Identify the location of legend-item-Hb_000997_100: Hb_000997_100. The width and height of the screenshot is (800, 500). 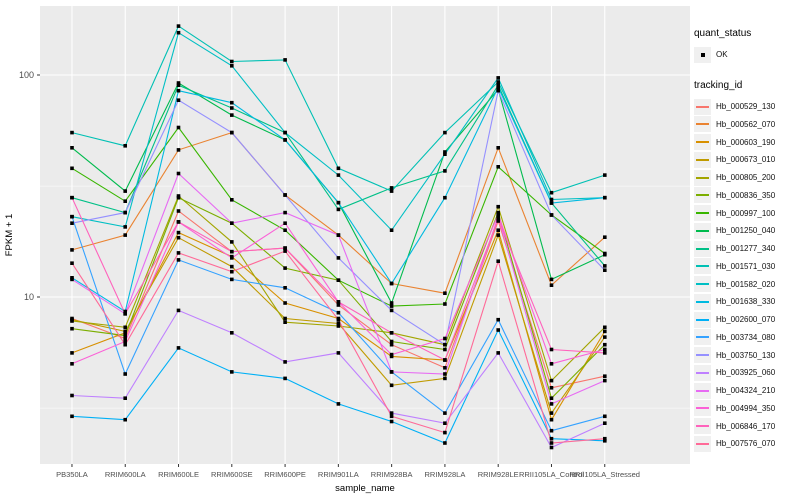
(746, 213).